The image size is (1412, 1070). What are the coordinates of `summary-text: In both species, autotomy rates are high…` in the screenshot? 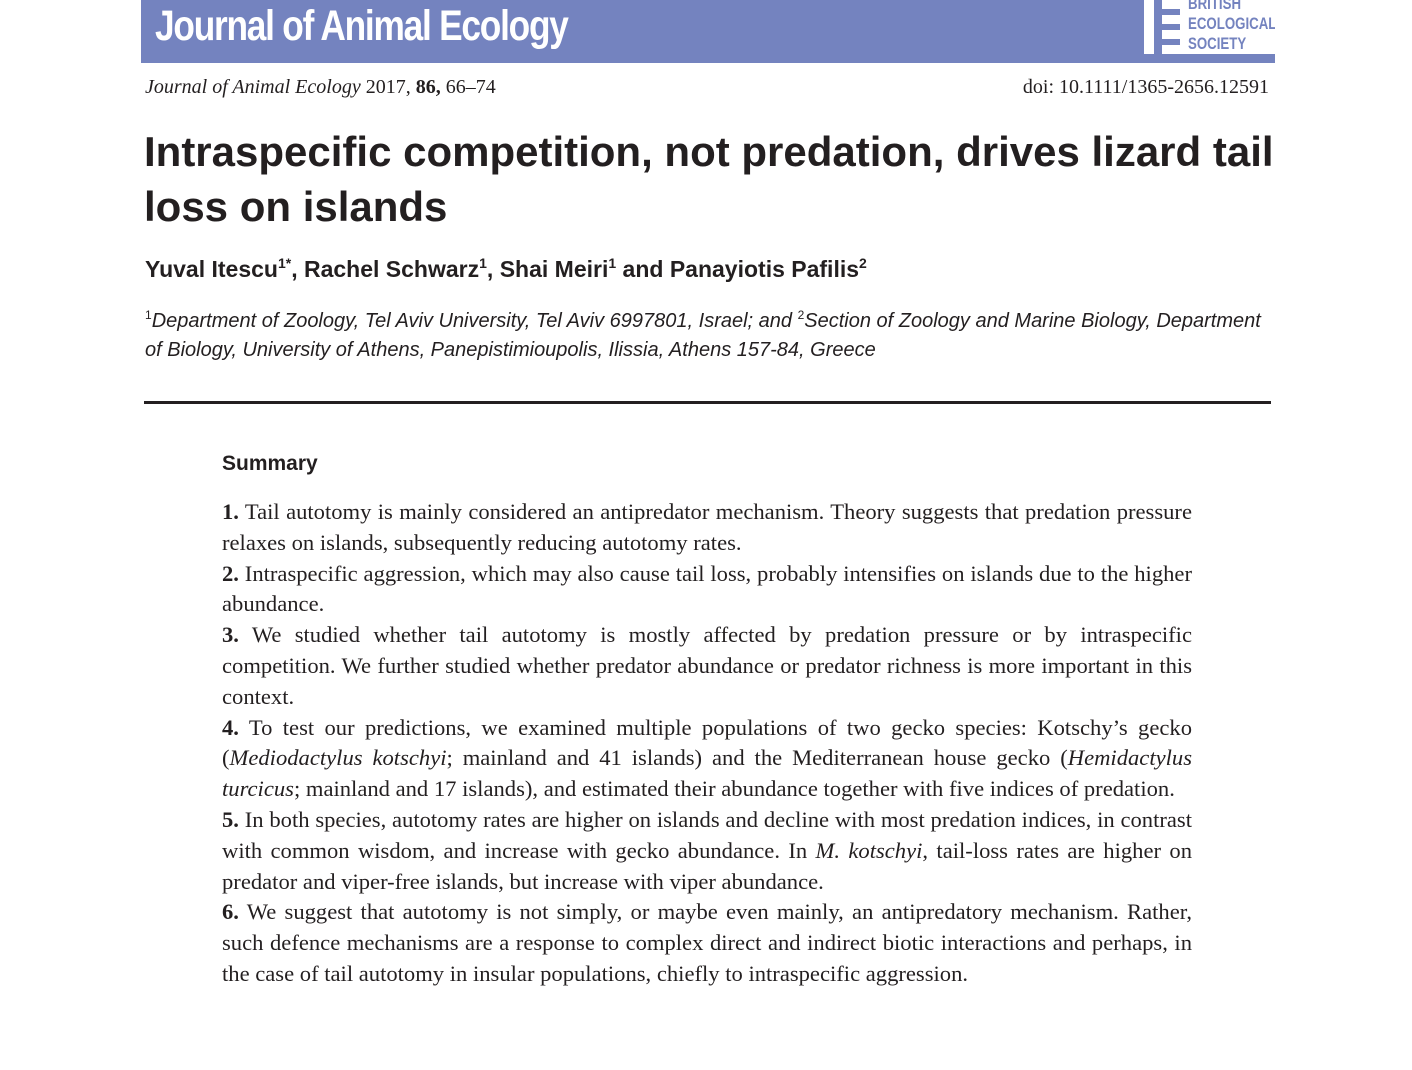 It's located at (707, 834).